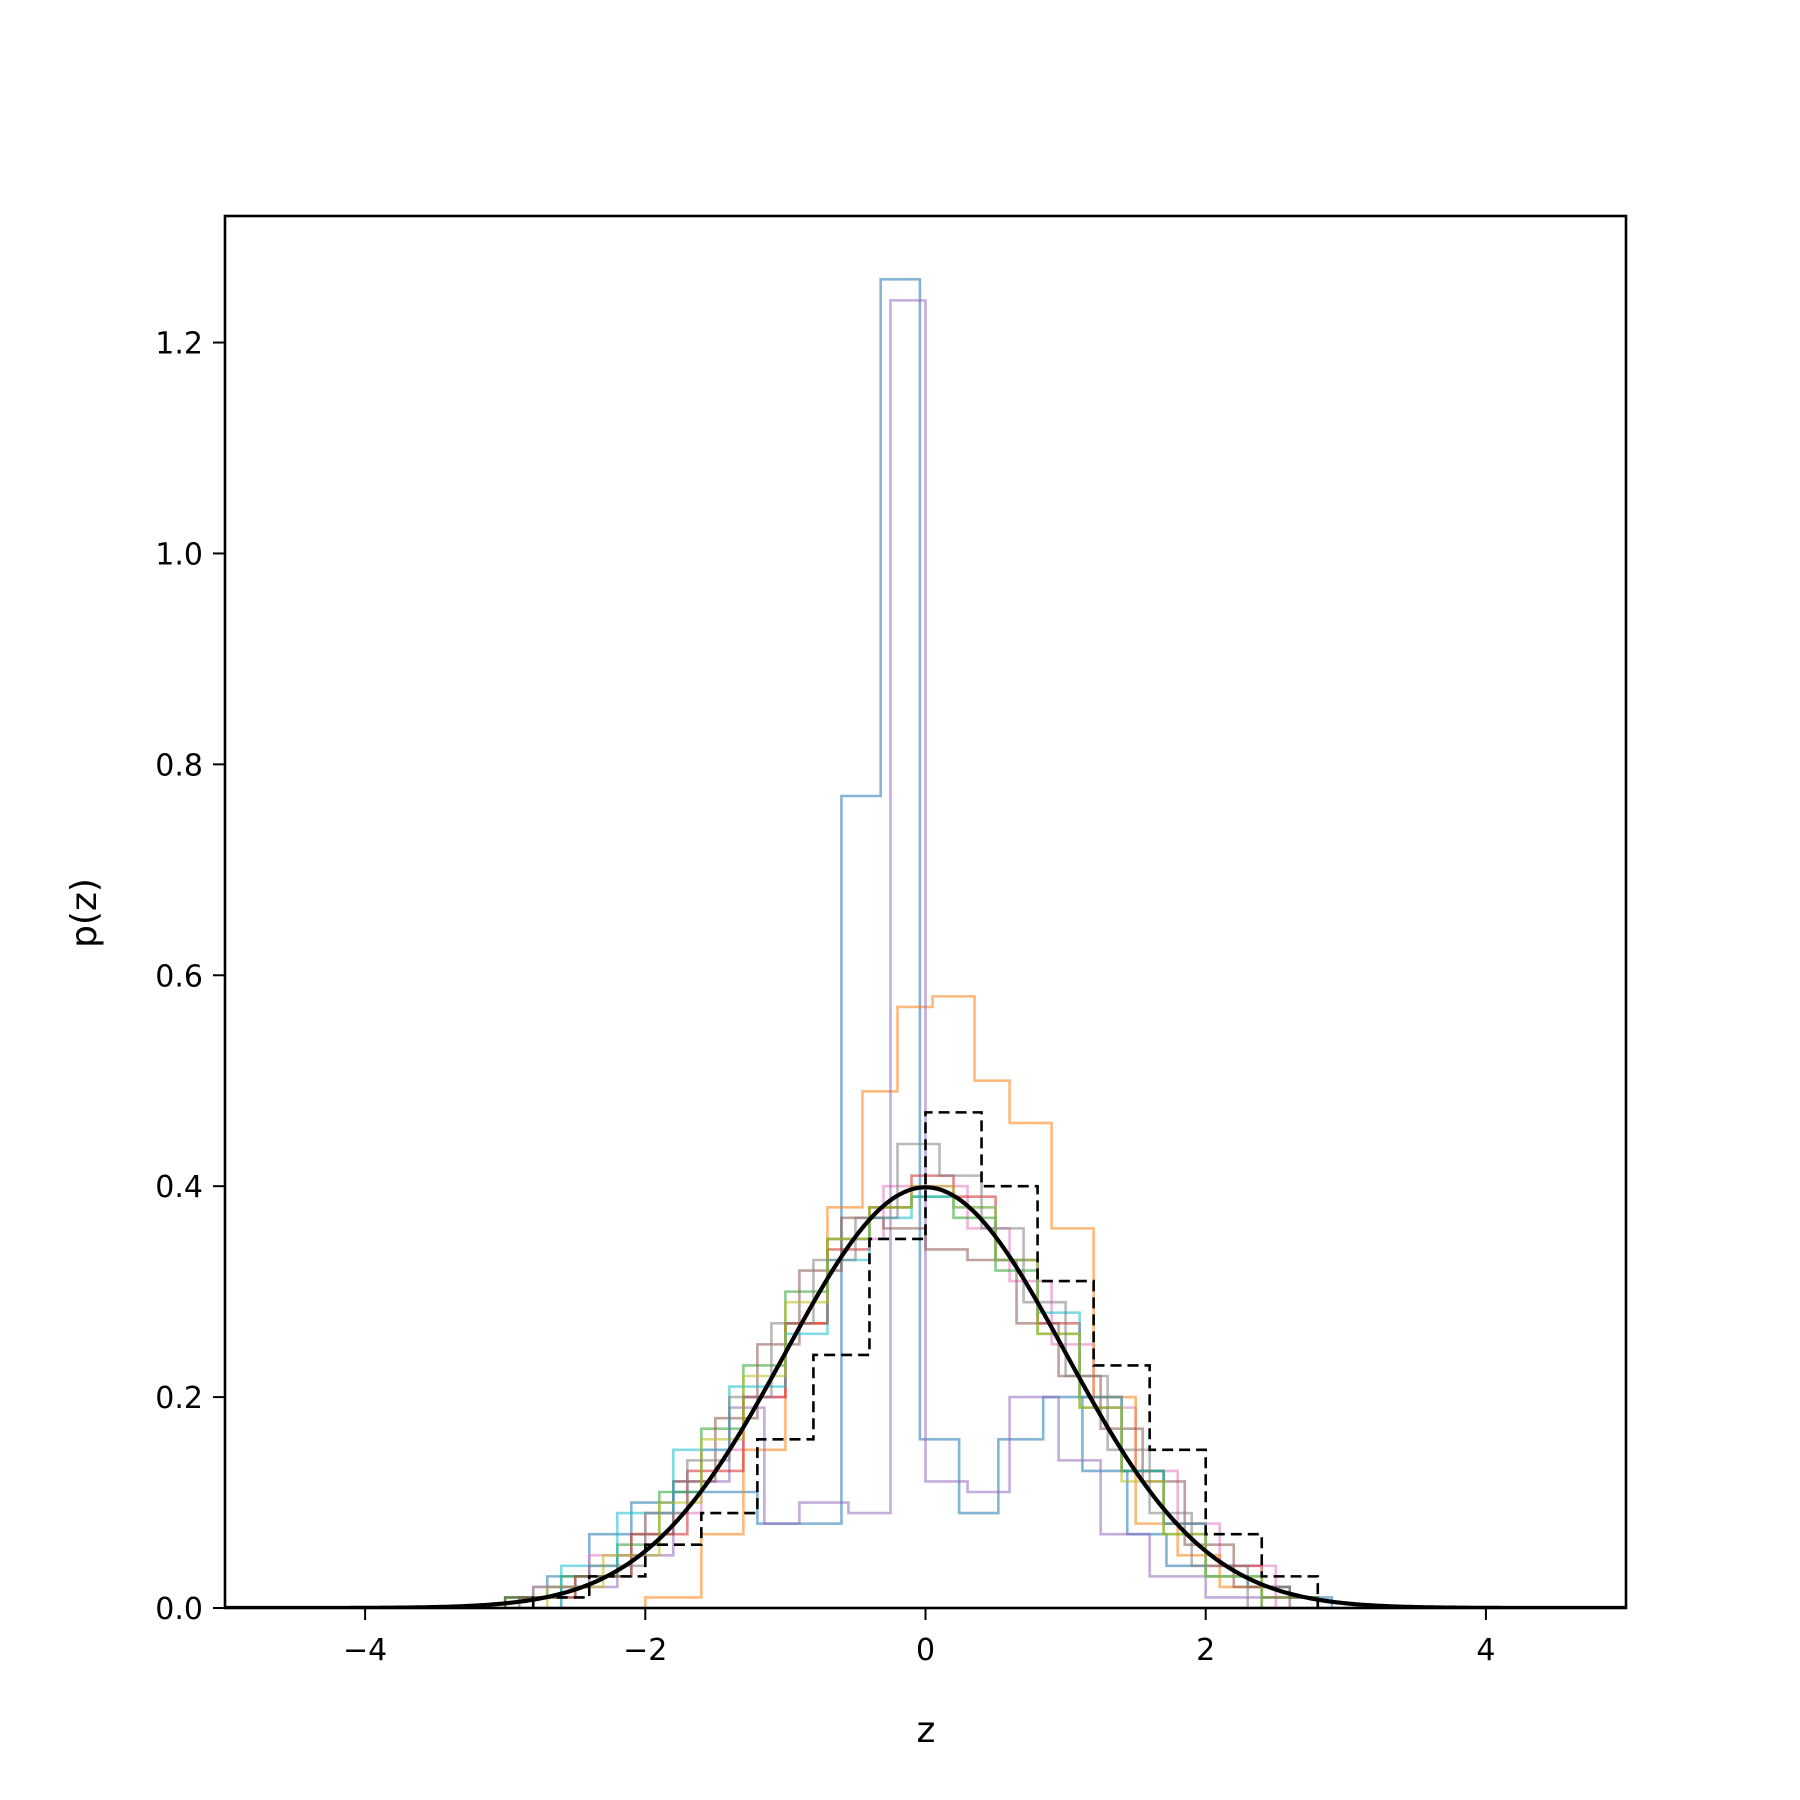  Describe the element at coordinates (645, 1650) in the screenshot. I see `x-tick-label: −2` at that location.